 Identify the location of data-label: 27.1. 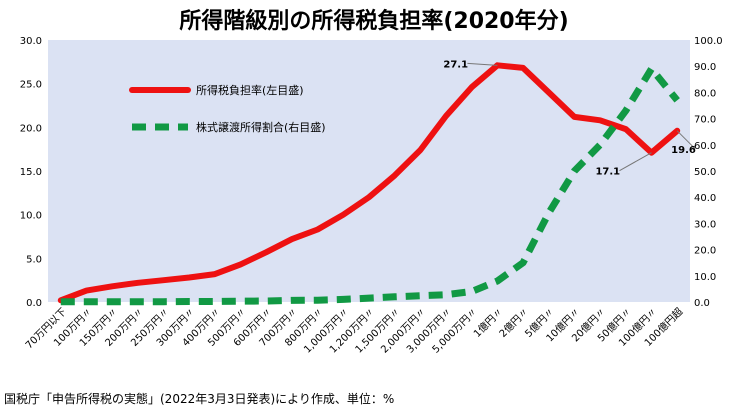
(455, 64).